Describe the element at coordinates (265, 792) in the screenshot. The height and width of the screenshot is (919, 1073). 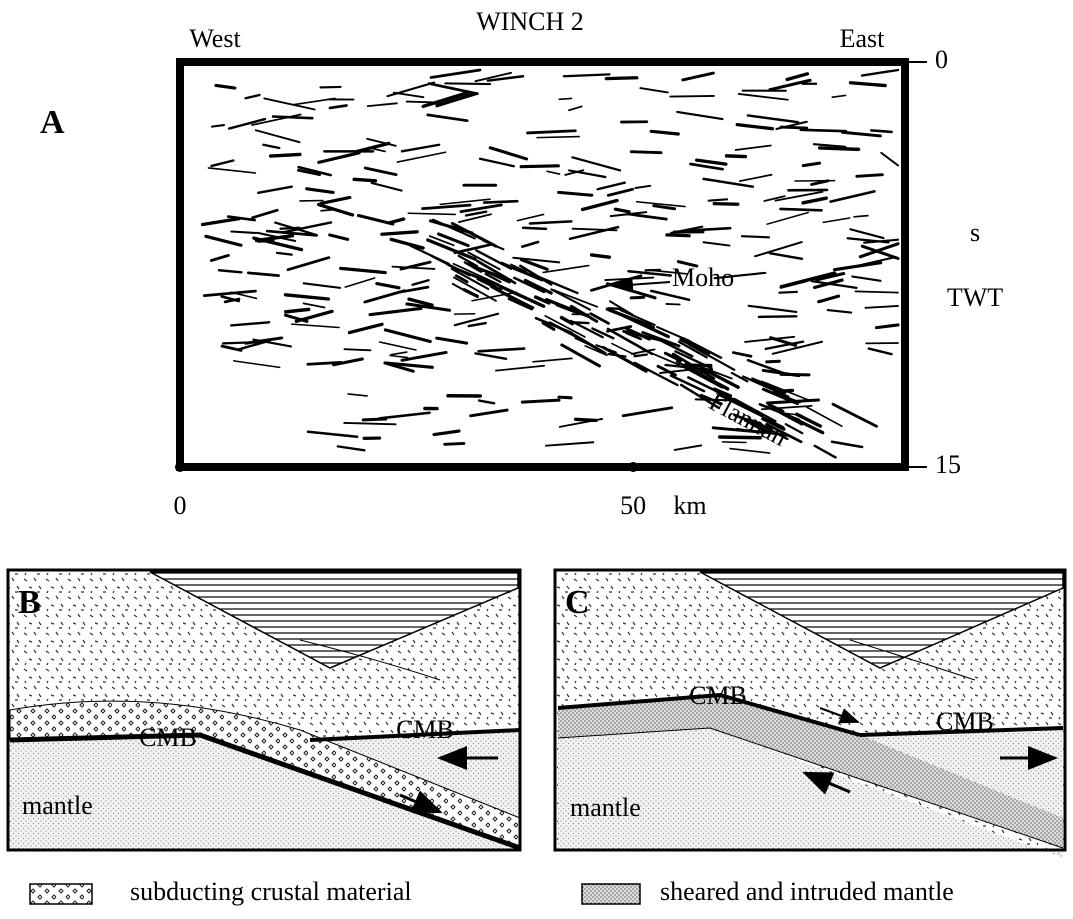
I see `mantle-area` at that location.